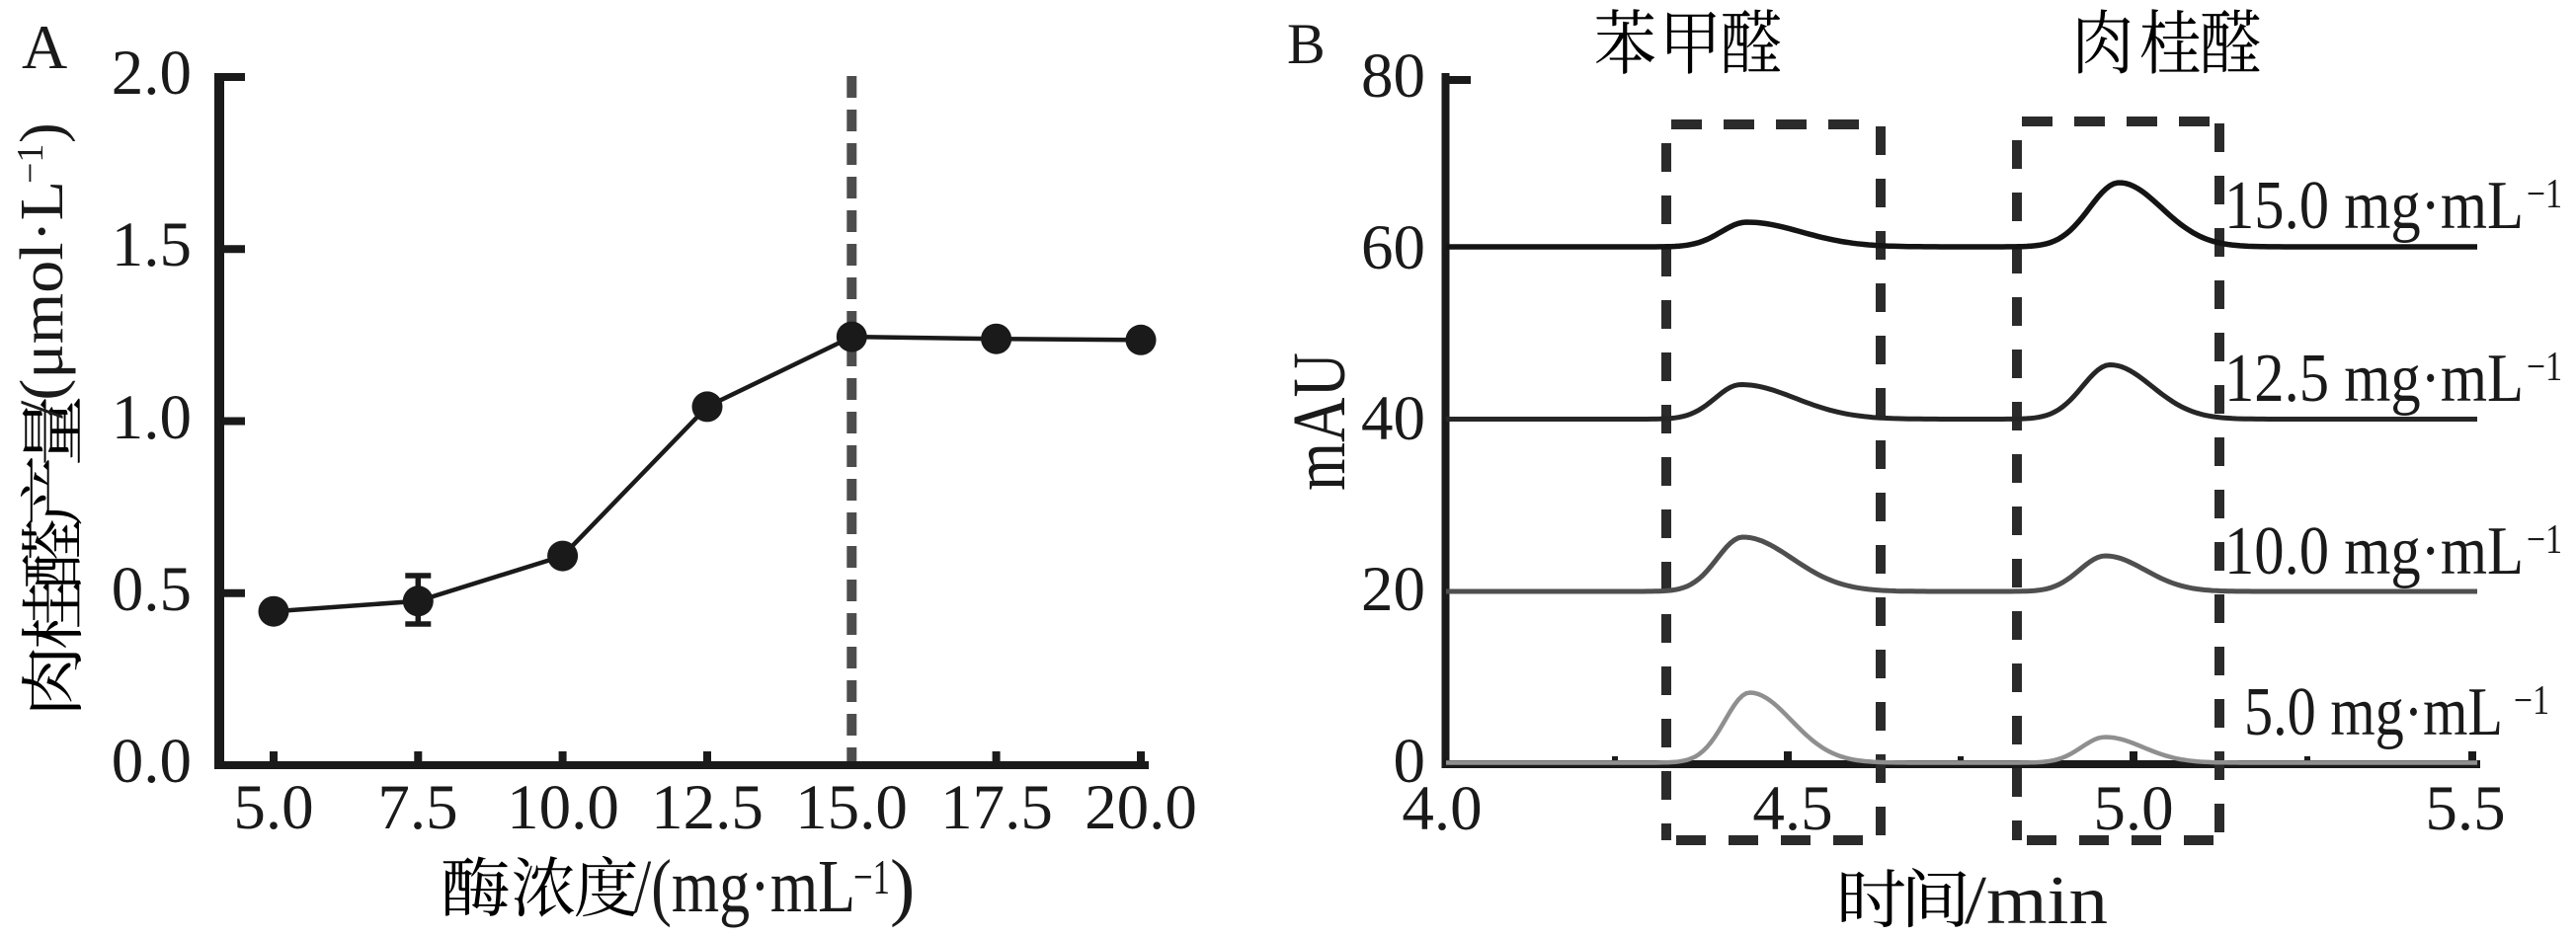  What do you see at coordinates (1319, 421) in the screenshot?
I see `svg-text: mAU` at bounding box center [1319, 421].